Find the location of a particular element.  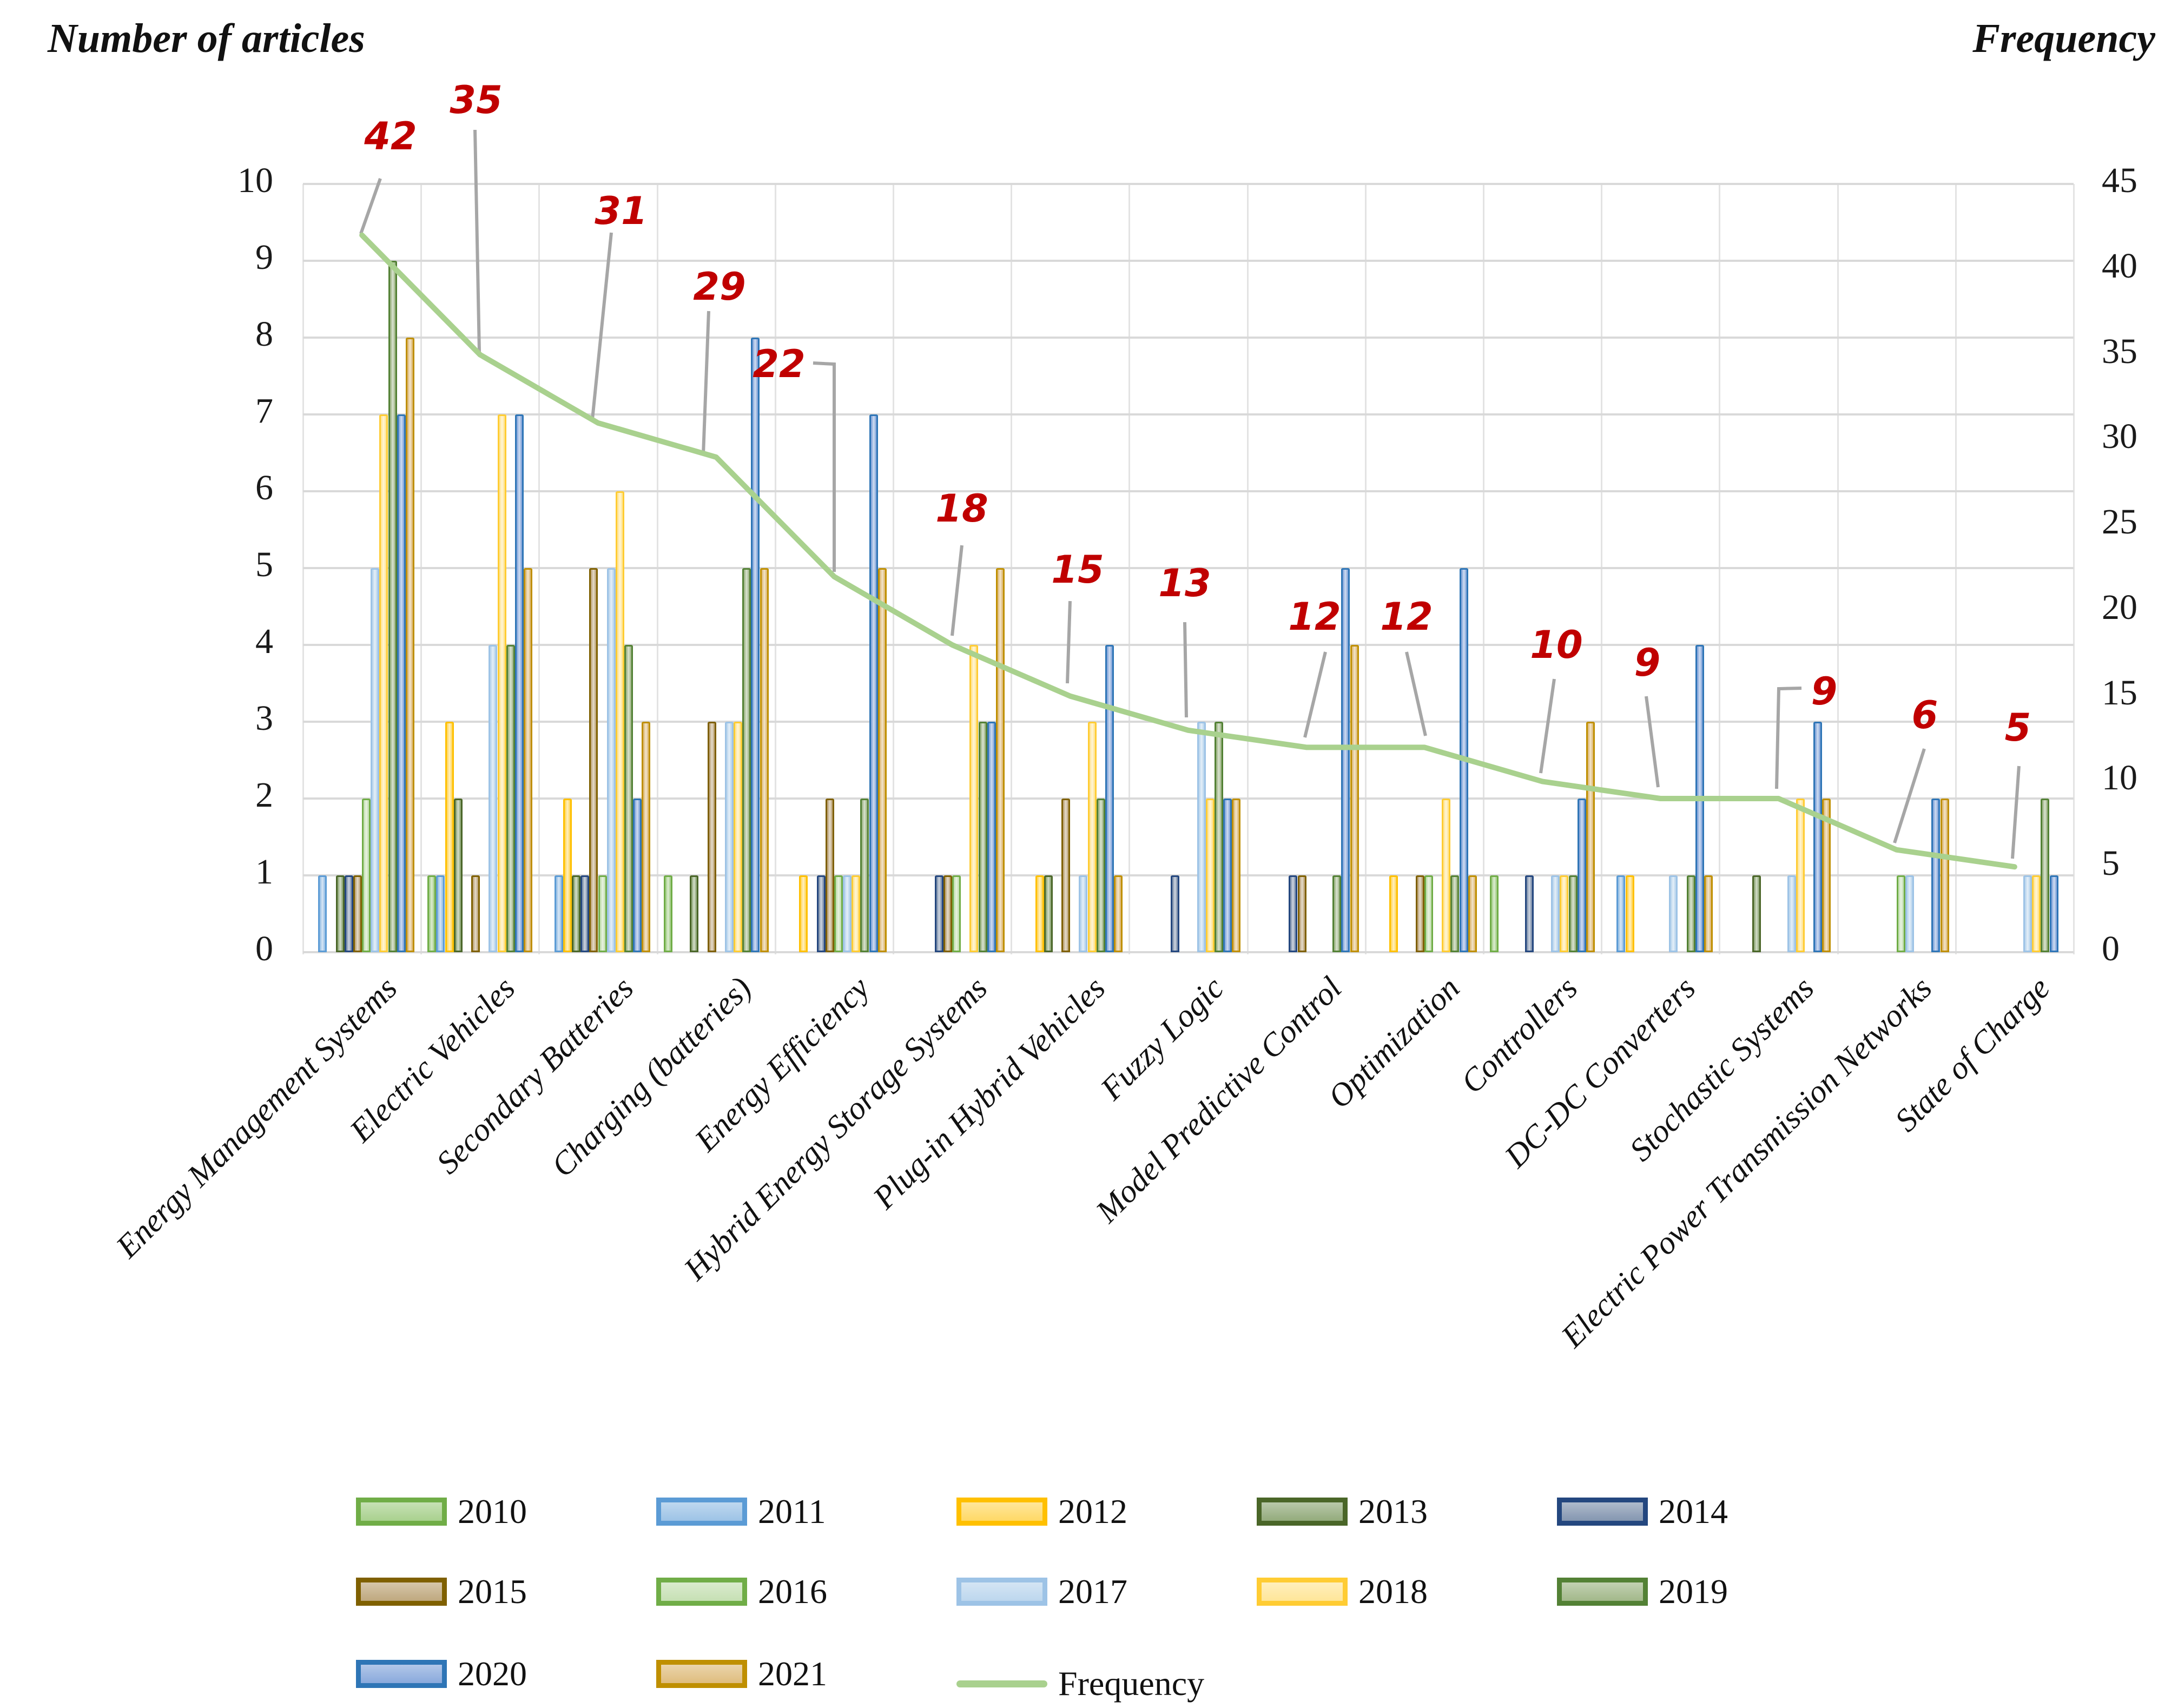

legend-swatch-2014 is located at coordinates (1602, 1512).